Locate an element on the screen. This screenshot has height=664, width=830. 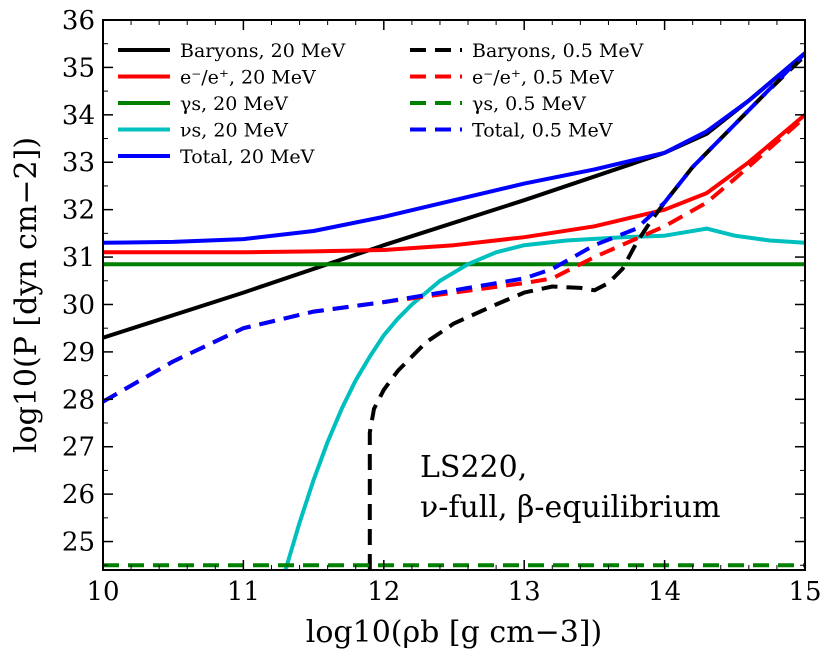
y-tick-label: 29 is located at coordinates (78, 353).